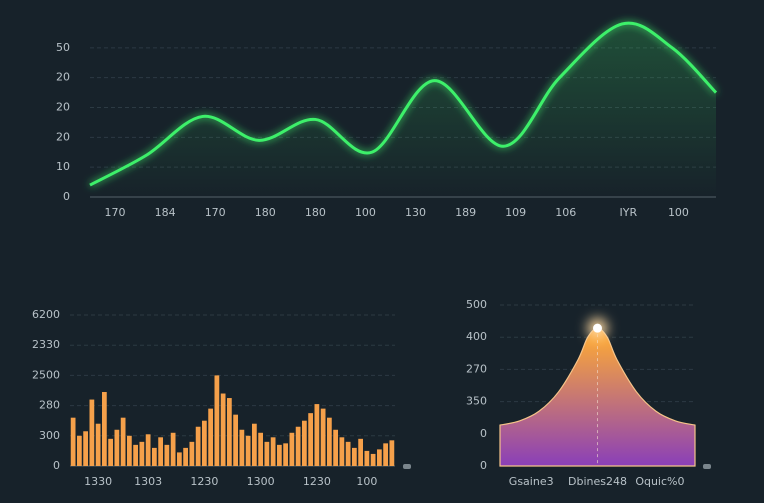 Image resolution: width=764 pixels, height=503 pixels. What do you see at coordinates (476, 336) in the screenshot?
I see `y-tick-label: 400` at bounding box center [476, 336].